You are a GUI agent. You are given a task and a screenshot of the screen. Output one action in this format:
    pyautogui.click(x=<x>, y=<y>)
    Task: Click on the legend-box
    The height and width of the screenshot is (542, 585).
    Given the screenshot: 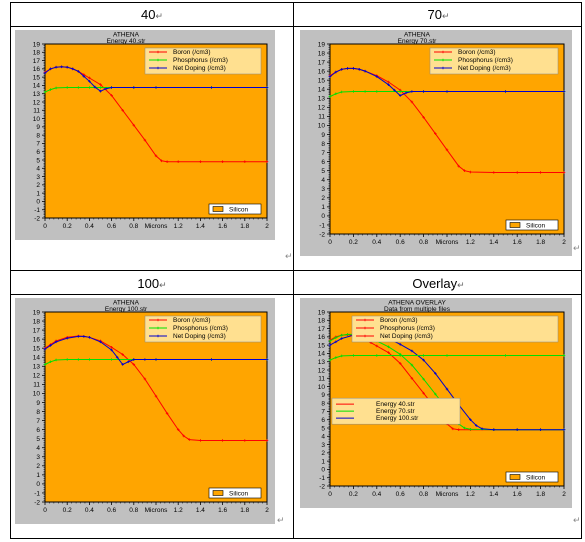 What is the action you would take?
    pyautogui.click(x=455, y=329)
    